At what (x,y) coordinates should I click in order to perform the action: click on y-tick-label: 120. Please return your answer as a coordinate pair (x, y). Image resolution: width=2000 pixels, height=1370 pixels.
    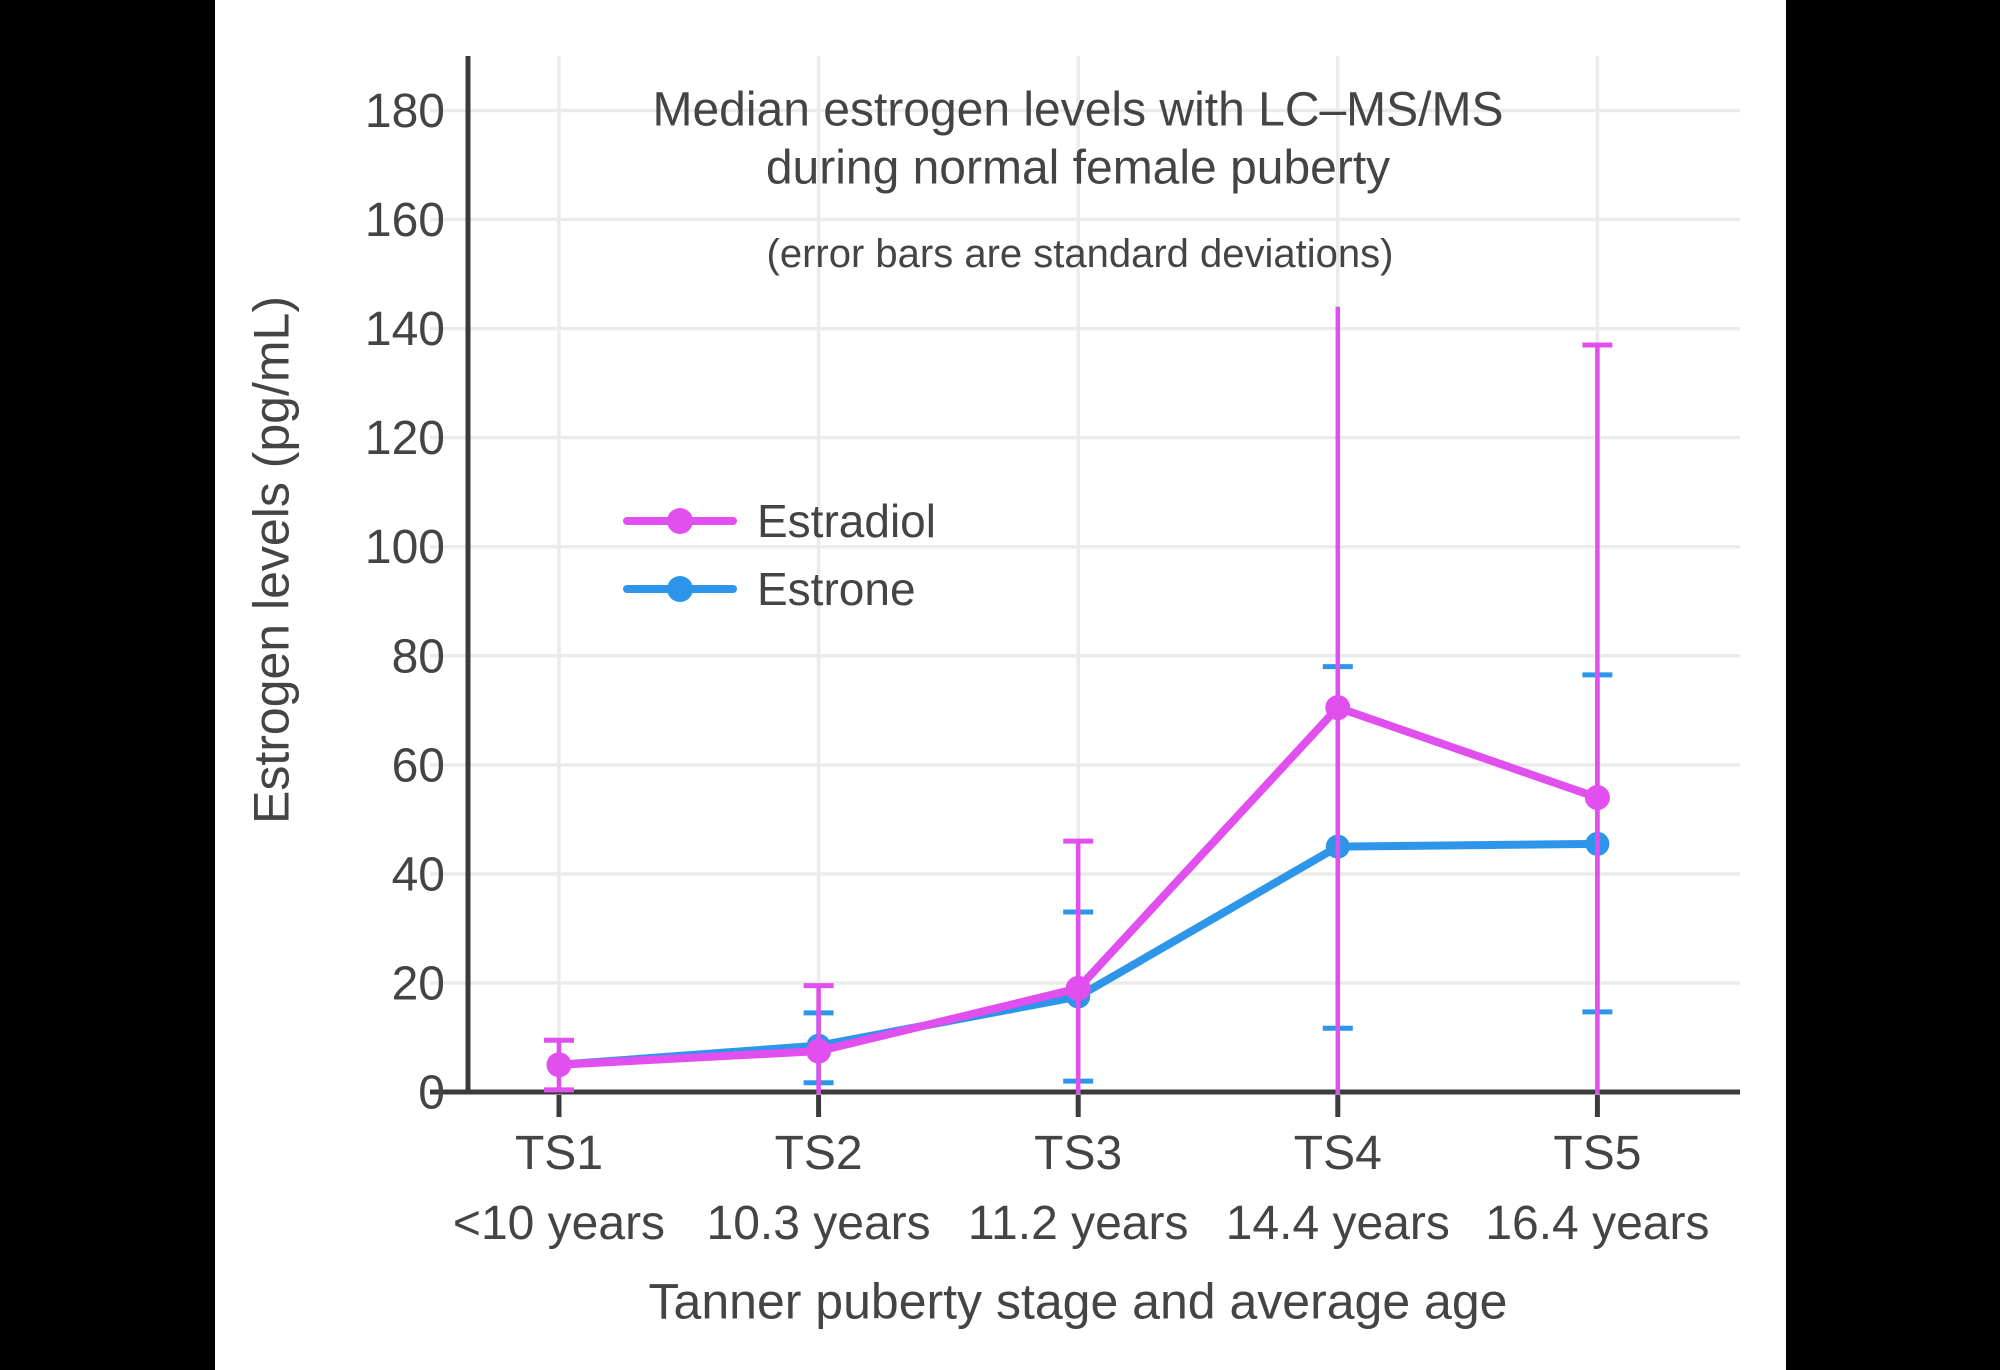
    Looking at the image, I should click on (405, 438).